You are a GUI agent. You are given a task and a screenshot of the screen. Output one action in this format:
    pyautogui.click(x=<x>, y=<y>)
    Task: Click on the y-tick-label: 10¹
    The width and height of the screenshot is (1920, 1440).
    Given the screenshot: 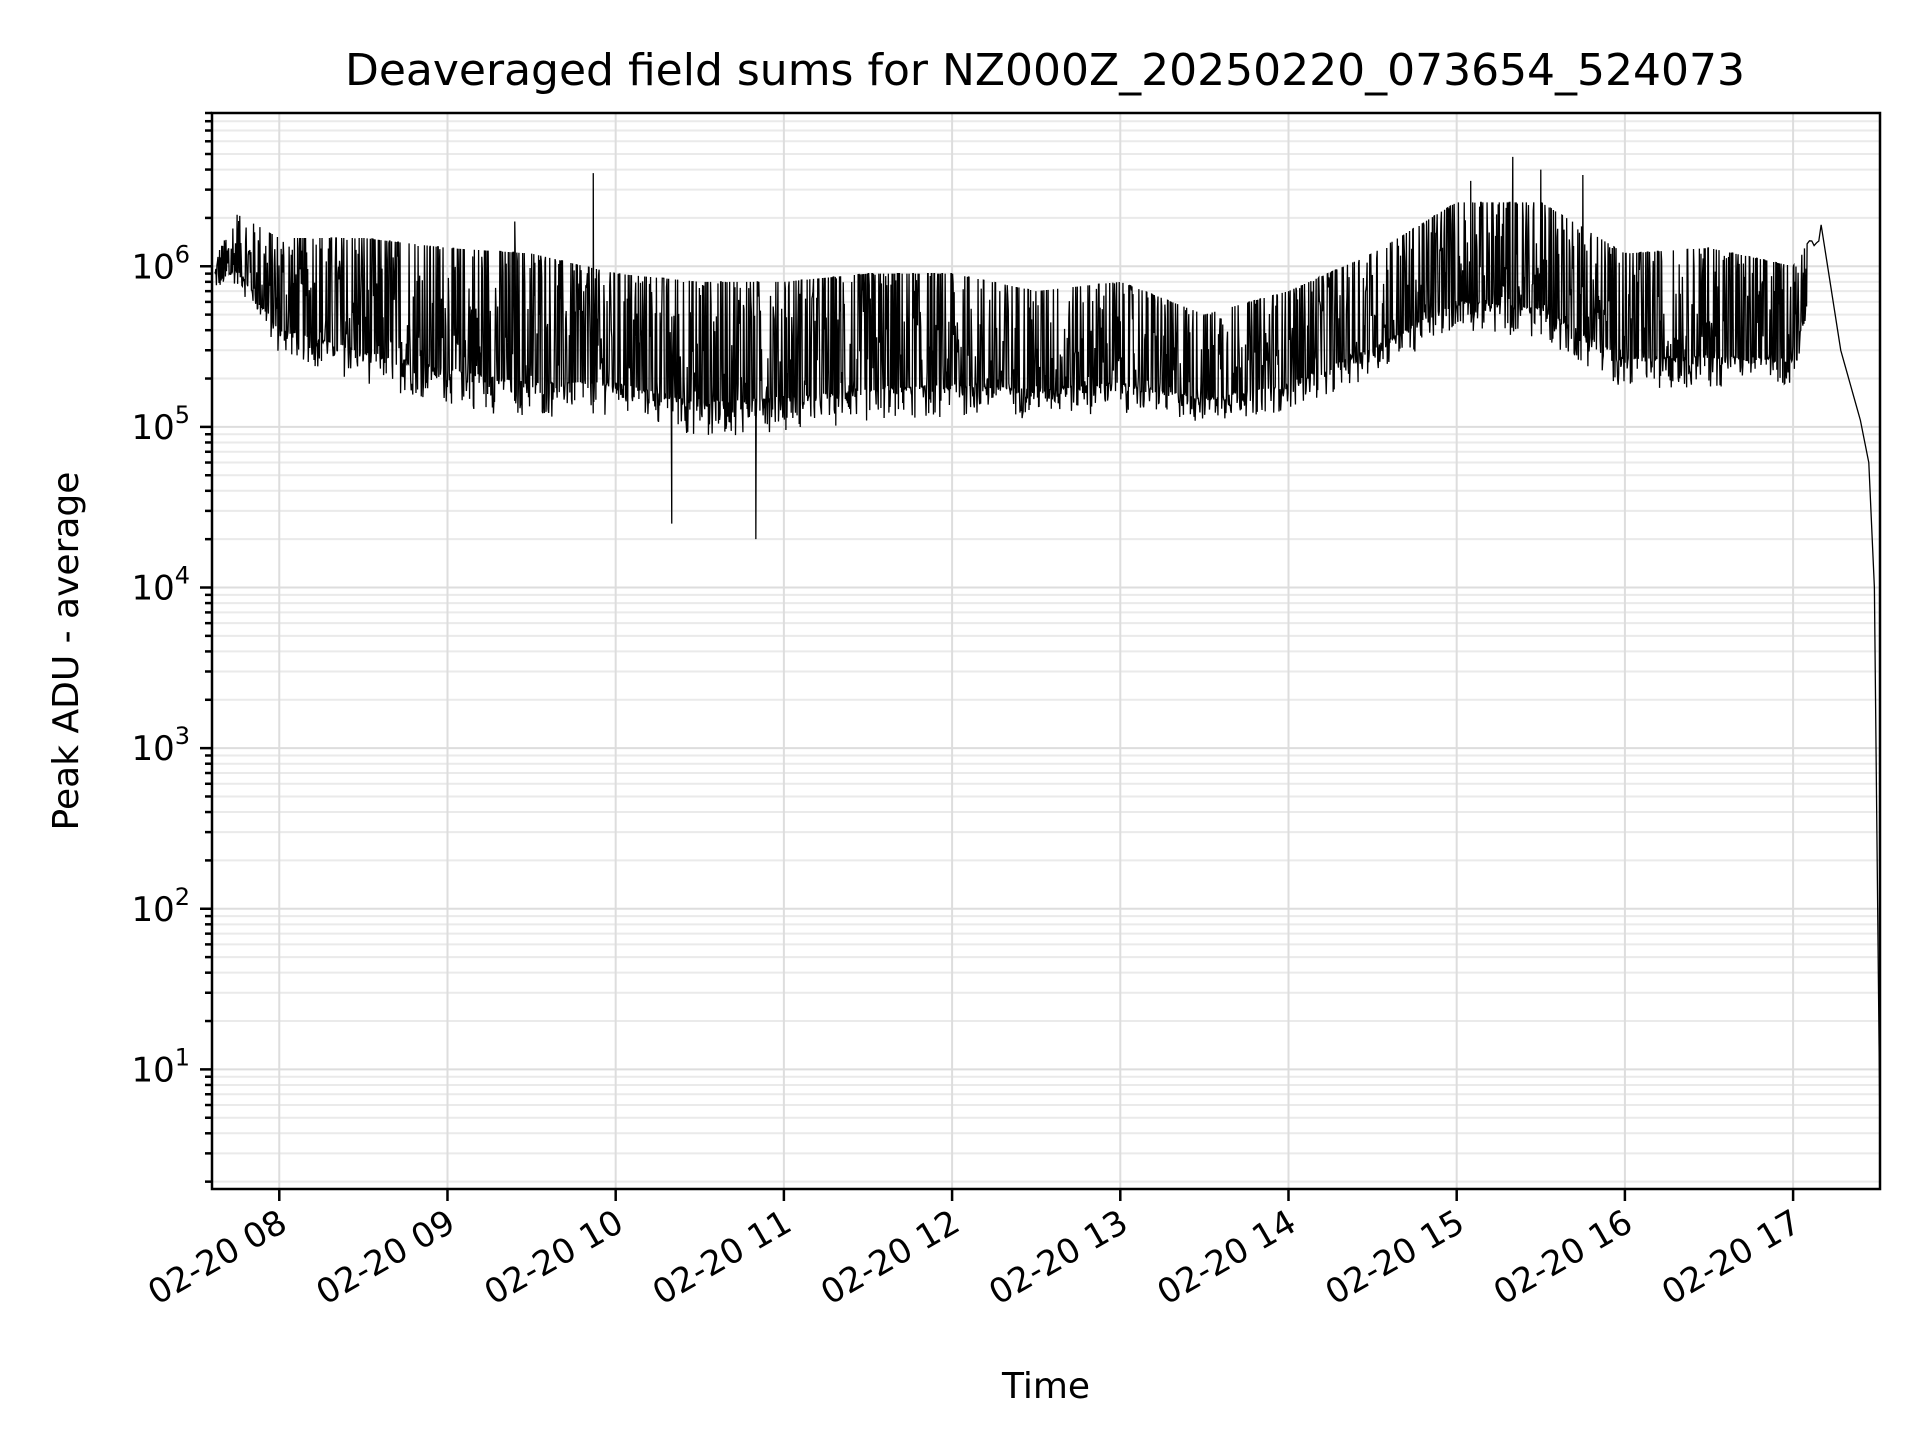 What is the action you would take?
    pyautogui.click(x=160, y=1066)
    